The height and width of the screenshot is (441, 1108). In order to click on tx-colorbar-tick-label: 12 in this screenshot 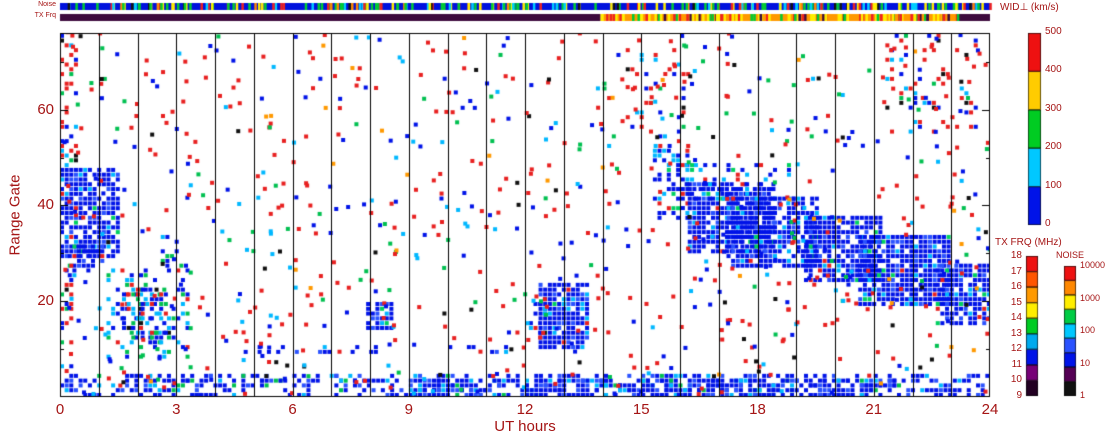, I will do `click(1016, 349)`.